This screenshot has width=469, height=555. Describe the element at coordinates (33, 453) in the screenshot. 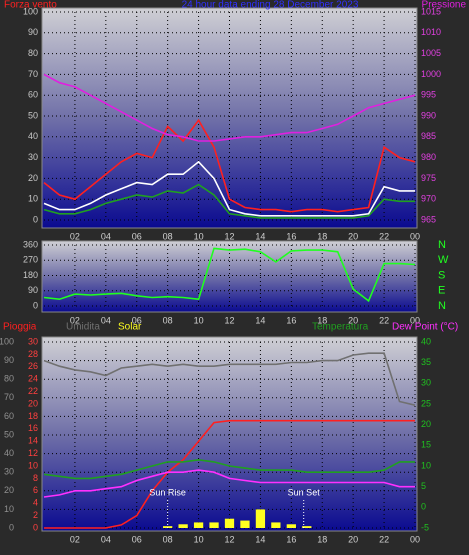

I see `y3-tick-label: 12` at that location.